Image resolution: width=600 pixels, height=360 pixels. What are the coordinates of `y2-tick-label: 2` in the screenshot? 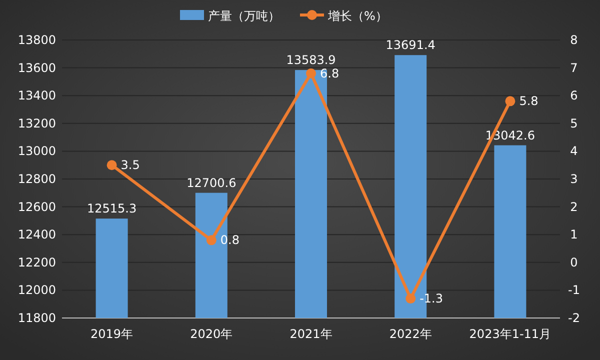 It's located at (574, 207).